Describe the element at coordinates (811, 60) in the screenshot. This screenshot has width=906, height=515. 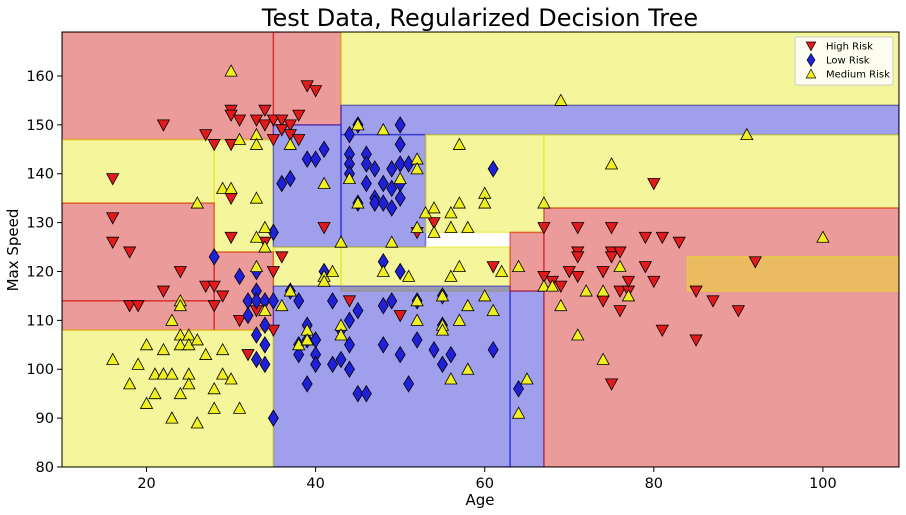
I see `legend-marker-low-risk` at that location.